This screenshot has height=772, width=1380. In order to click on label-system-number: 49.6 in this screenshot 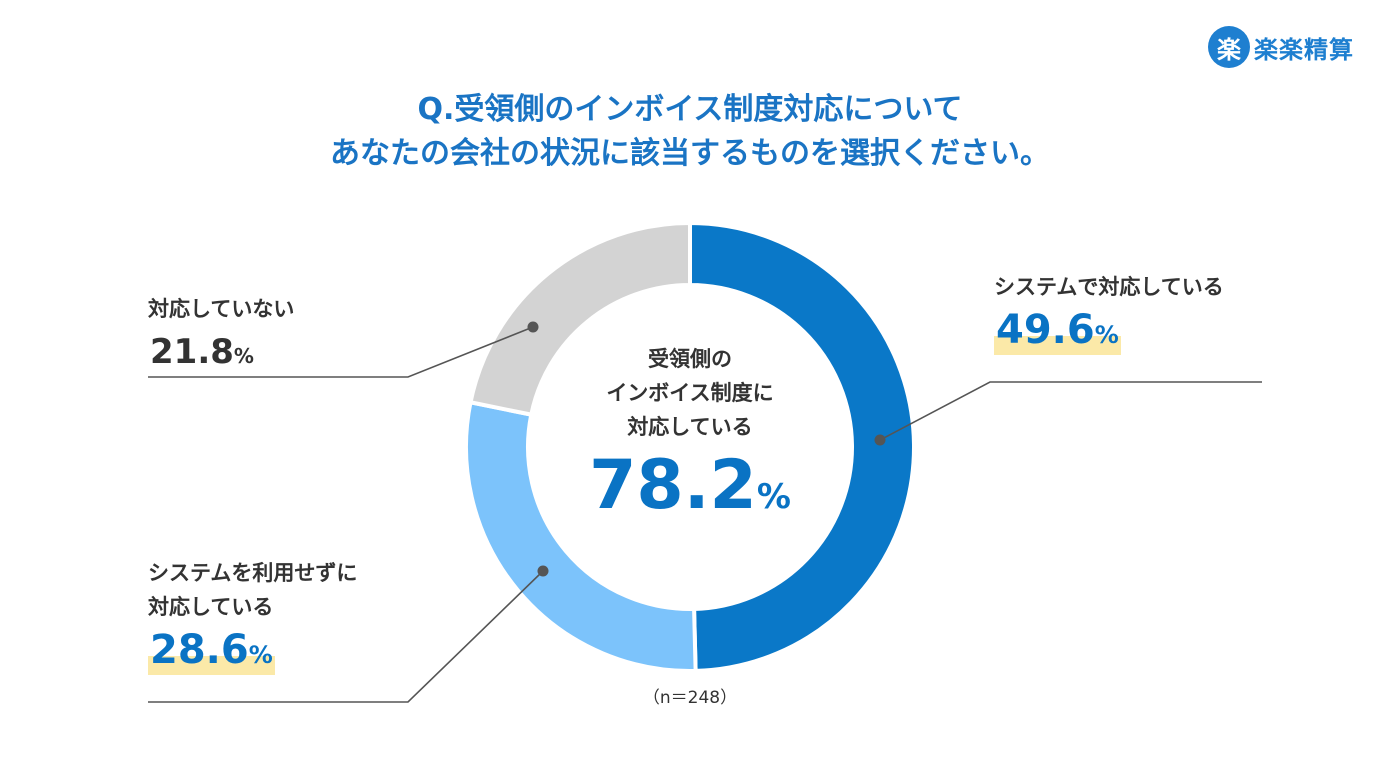, I will do `click(1045, 330)`.